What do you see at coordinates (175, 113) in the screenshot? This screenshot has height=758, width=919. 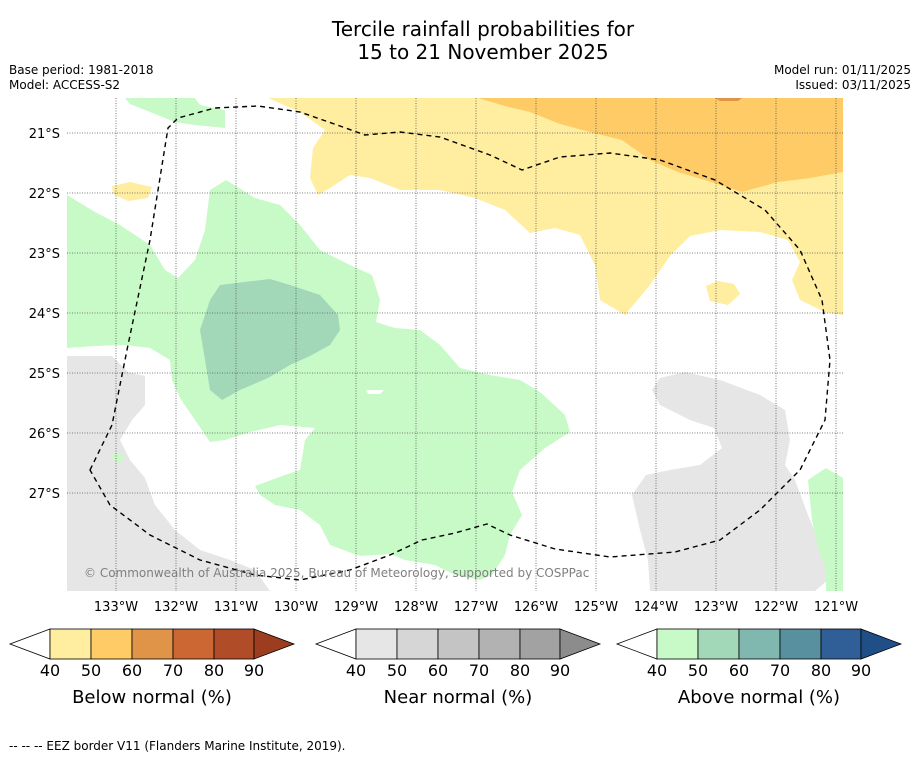 I see `above-normal-40-north` at bounding box center [175, 113].